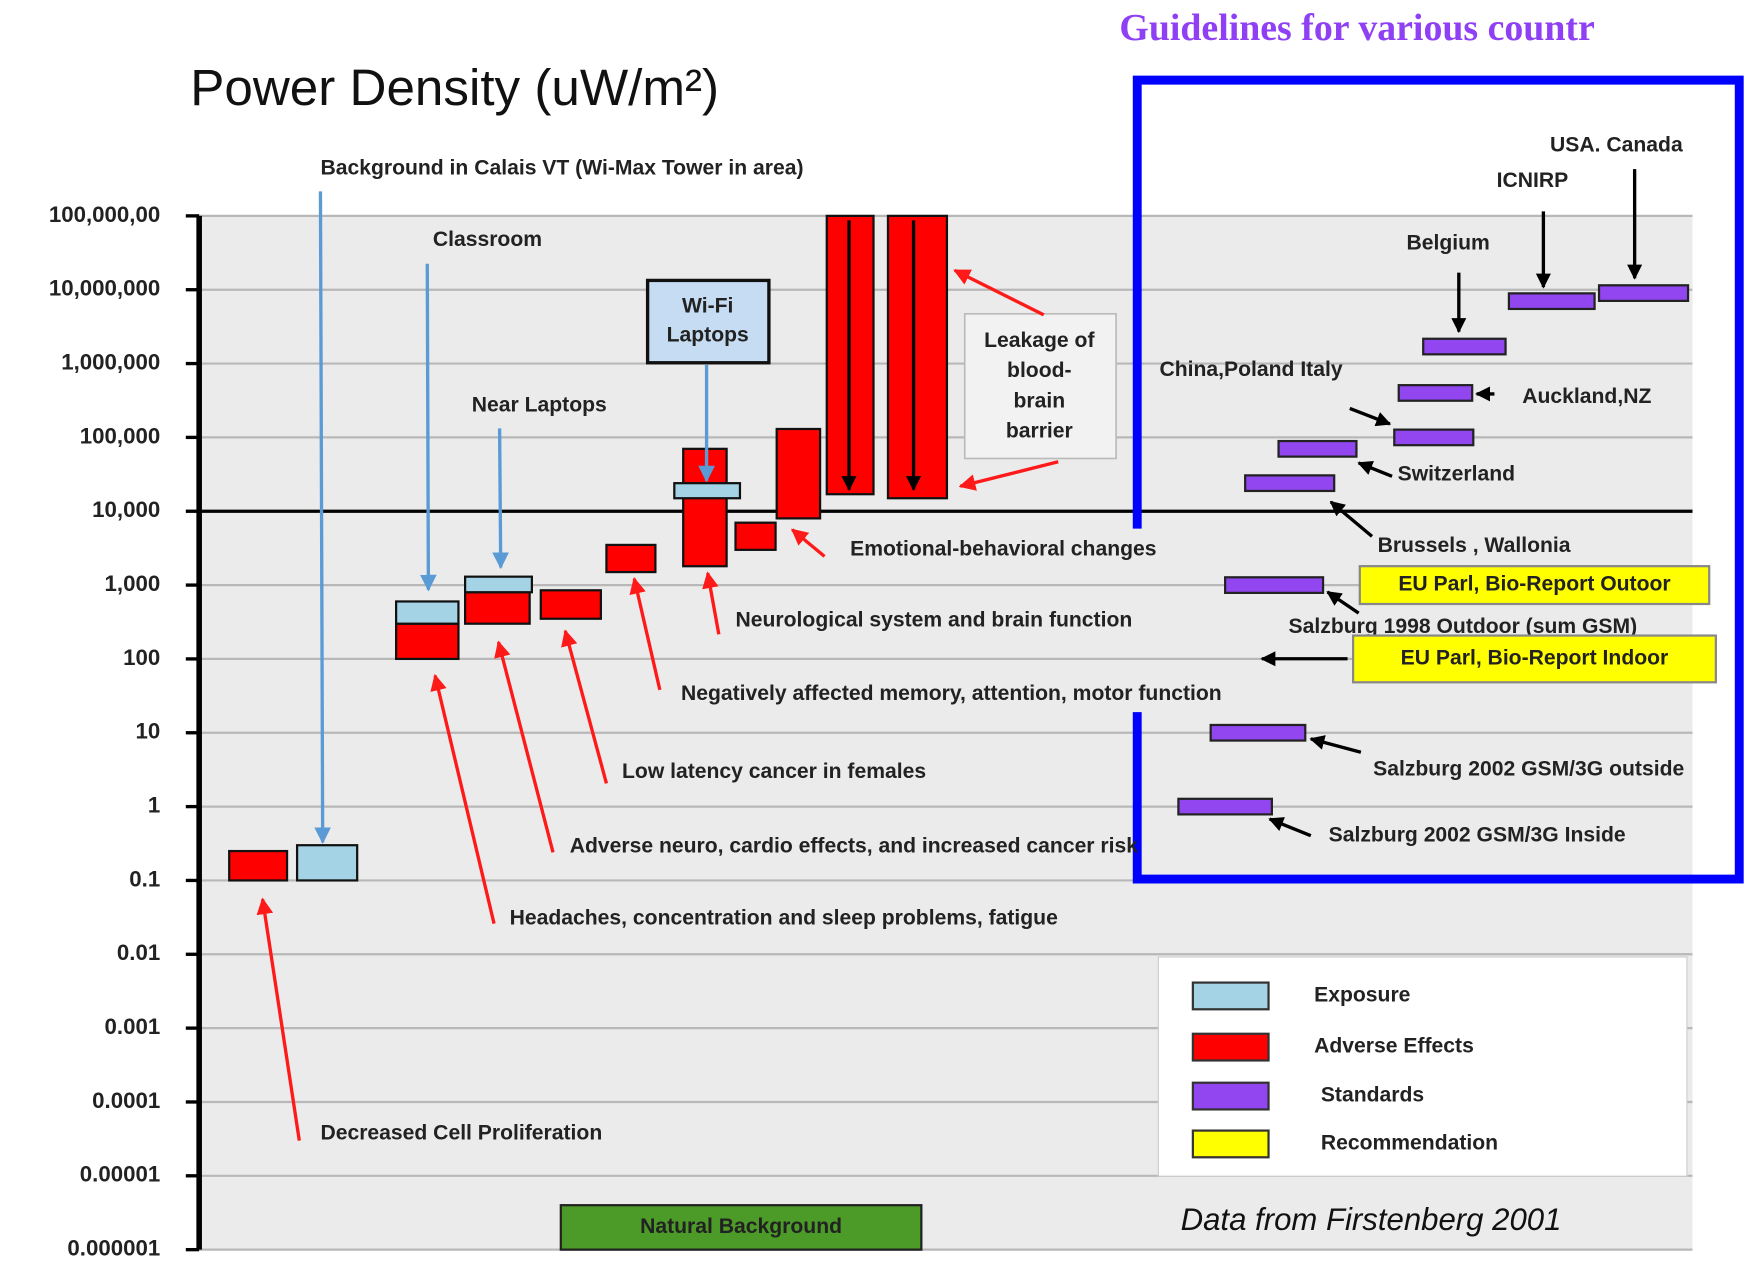 The image size is (1747, 1263). I want to click on y-tick-label: 0.001, so click(133, 1026).